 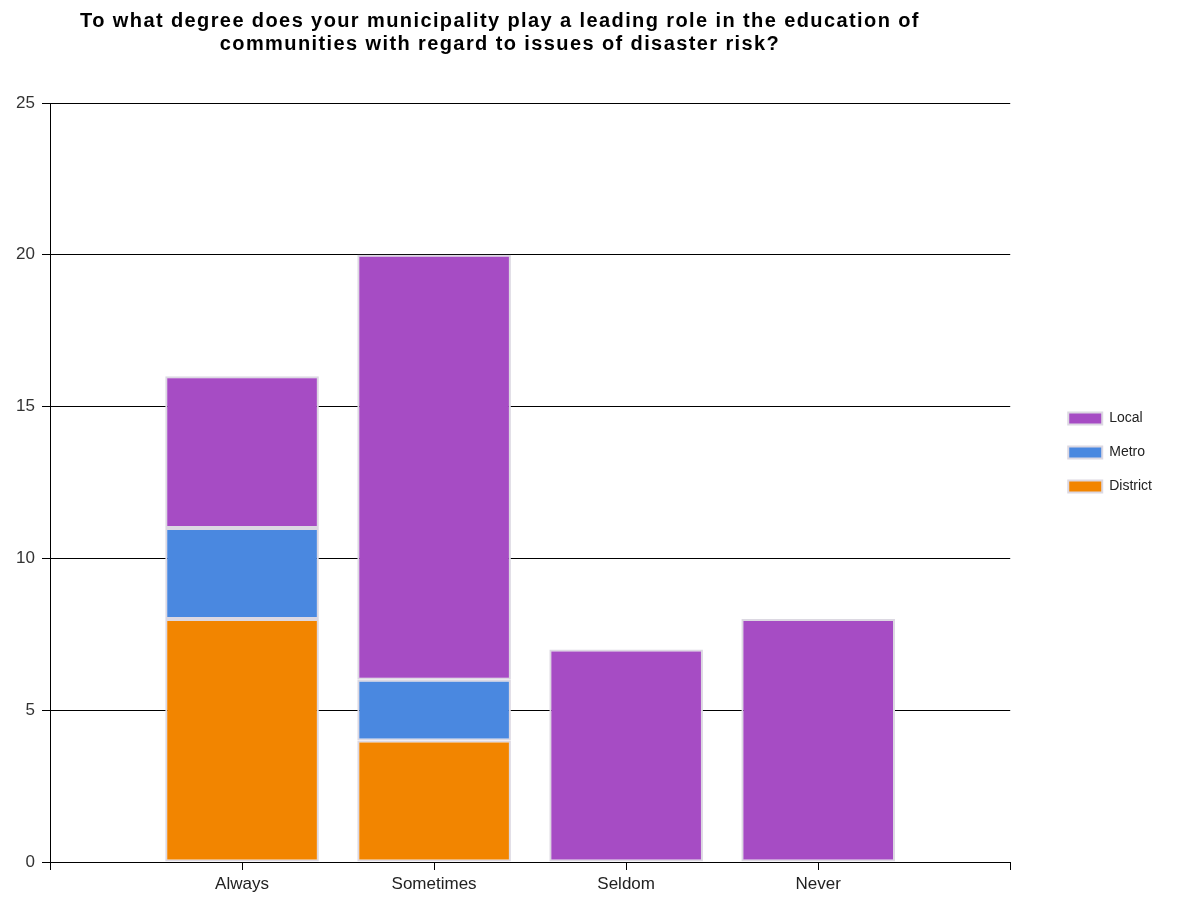 I want to click on y-tick-label: 10, so click(x=25, y=558).